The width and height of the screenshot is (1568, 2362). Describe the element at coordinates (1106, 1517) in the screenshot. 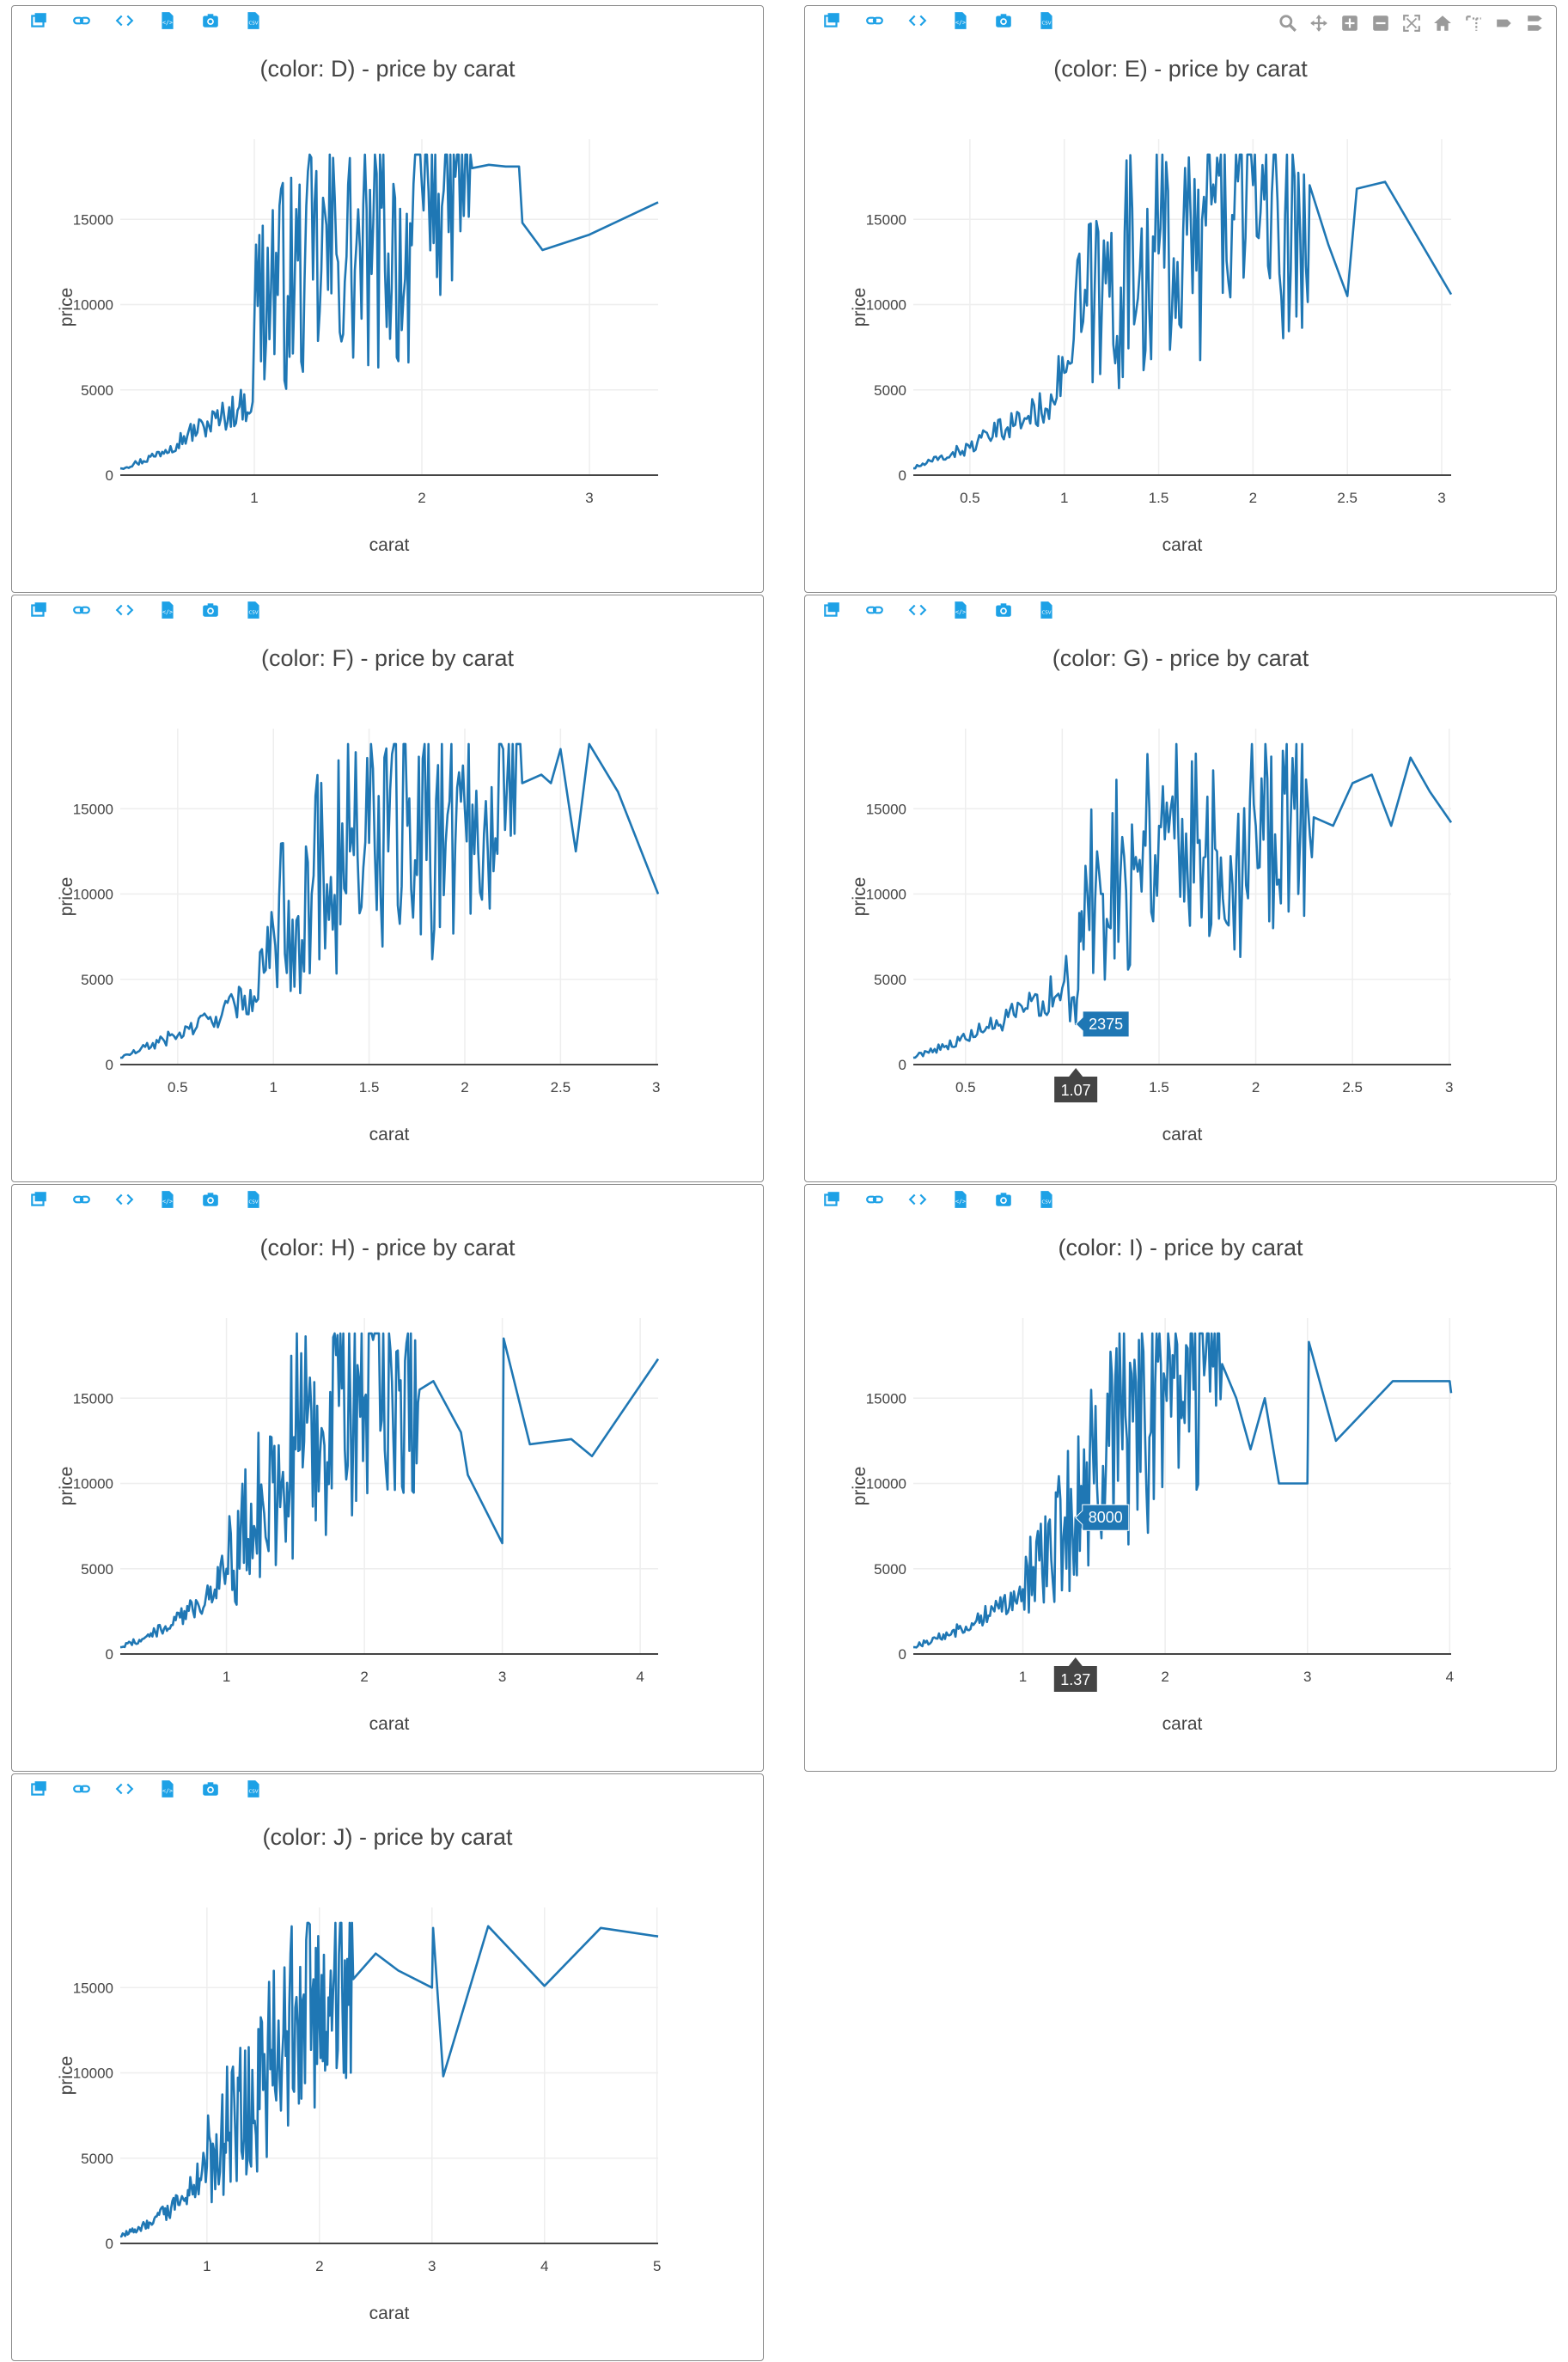

I see `hover-y-value: 8000` at that location.